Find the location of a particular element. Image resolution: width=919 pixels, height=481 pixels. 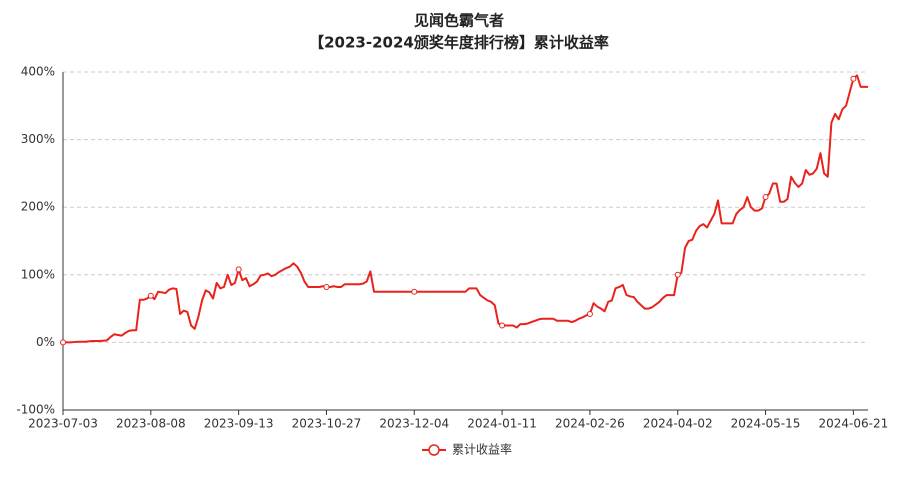

x-tick-label: 2024-05-15 is located at coordinates (766, 424).